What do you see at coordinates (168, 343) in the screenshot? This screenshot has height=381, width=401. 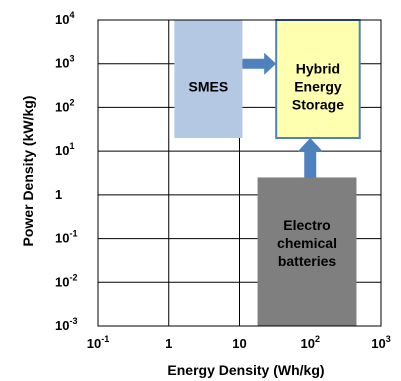 I see `x-tick-label: 1` at bounding box center [168, 343].